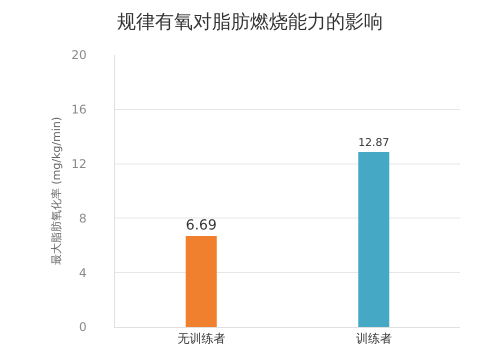 This screenshot has width=500, height=362. I want to click on y-tick-label: 8, so click(82, 218).